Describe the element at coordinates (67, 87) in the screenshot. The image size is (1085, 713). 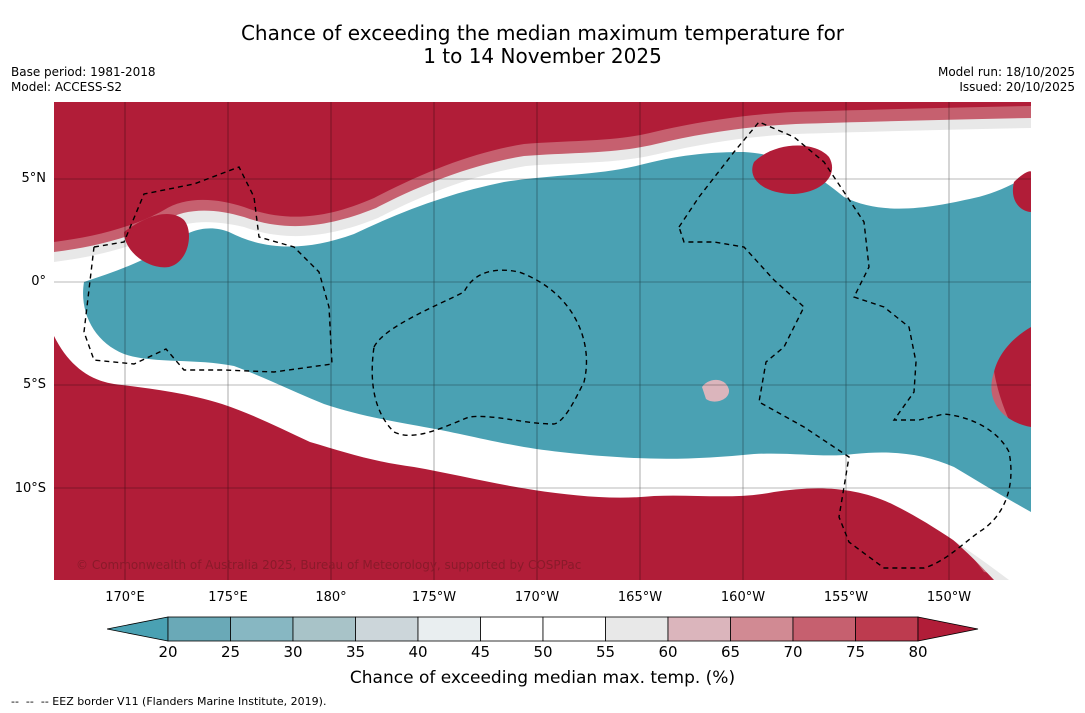
I see `model-name: Model: ACCESS-S2` at that location.